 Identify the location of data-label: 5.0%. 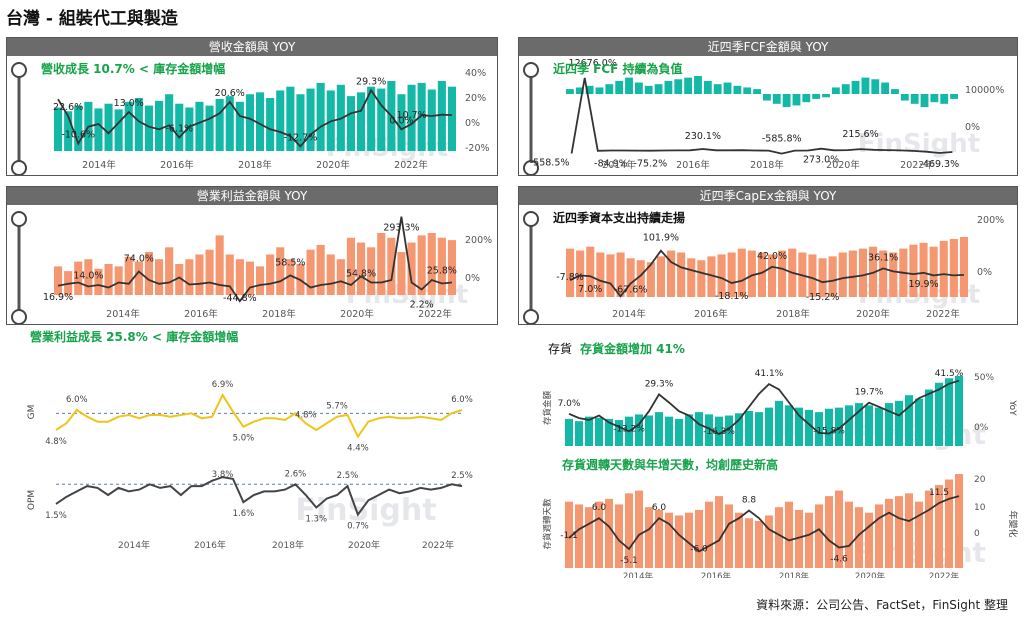
(244, 439).